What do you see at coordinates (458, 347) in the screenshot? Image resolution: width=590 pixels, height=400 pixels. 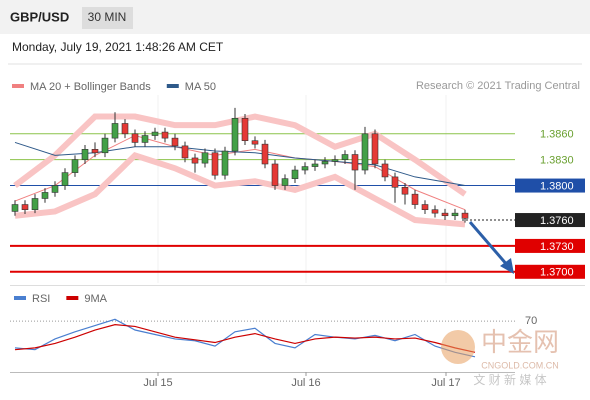 I see `watermark-logo` at bounding box center [458, 347].